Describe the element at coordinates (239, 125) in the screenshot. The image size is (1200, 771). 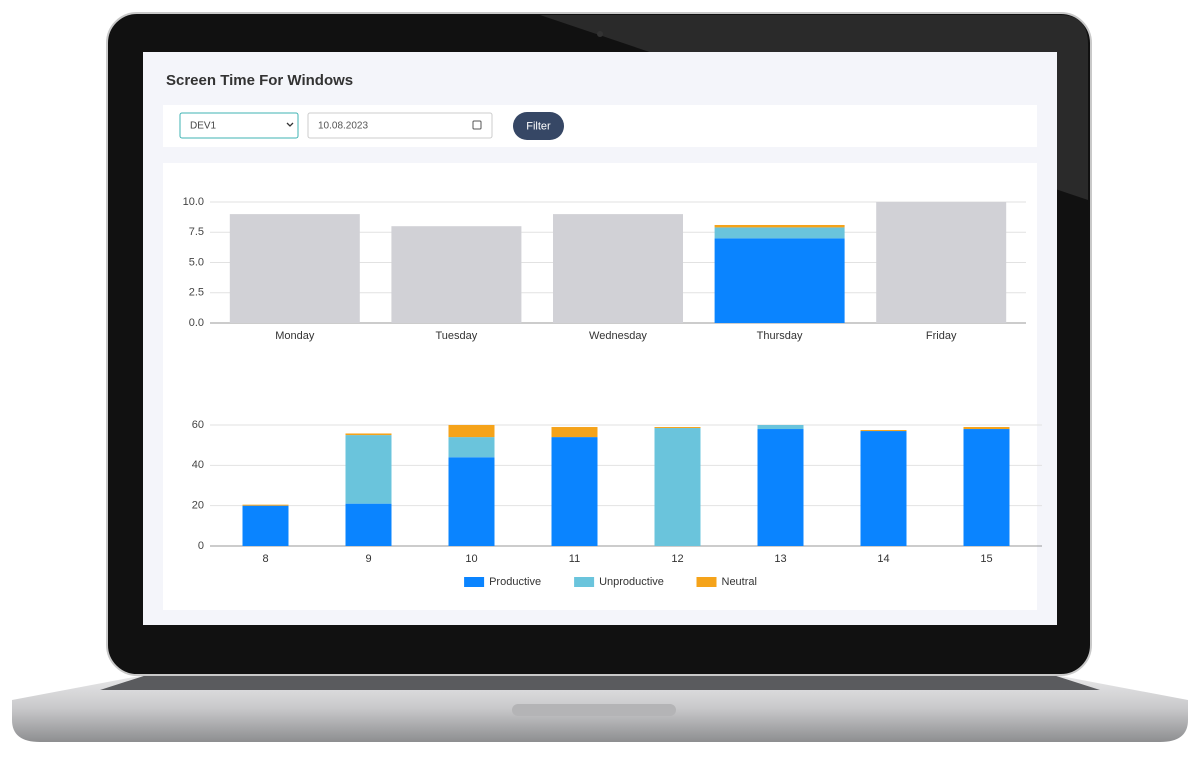
I see `device-select` at that location.